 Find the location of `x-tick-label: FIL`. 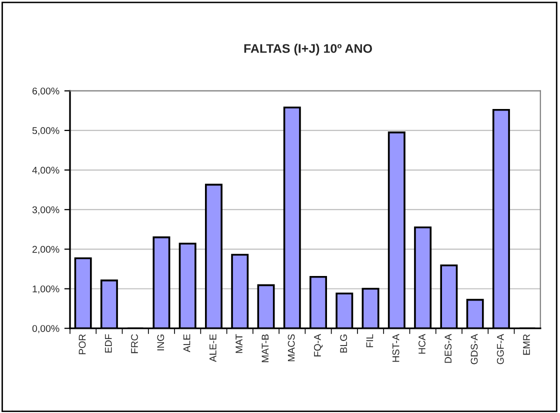

x-tick-label: FIL is located at coordinates (370, 341).